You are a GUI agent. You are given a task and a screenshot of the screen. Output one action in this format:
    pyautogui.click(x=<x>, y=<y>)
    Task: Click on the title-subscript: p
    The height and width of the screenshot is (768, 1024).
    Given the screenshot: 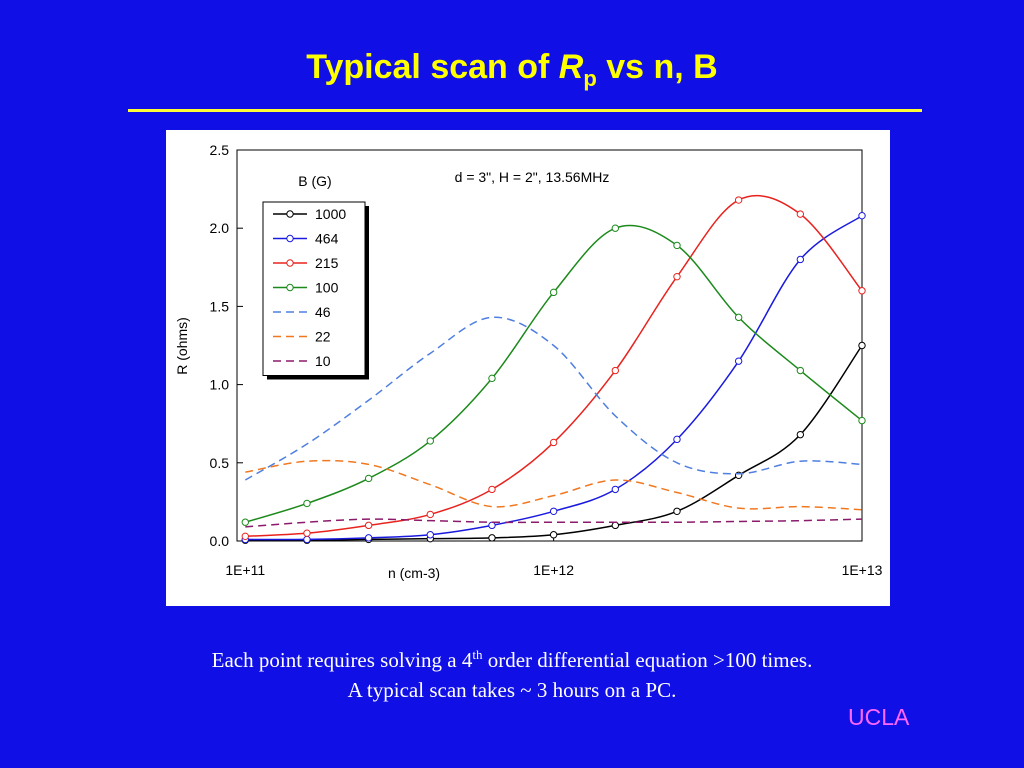 What is the action you would take?
    pyautogui.click(x=590, y=78)
    